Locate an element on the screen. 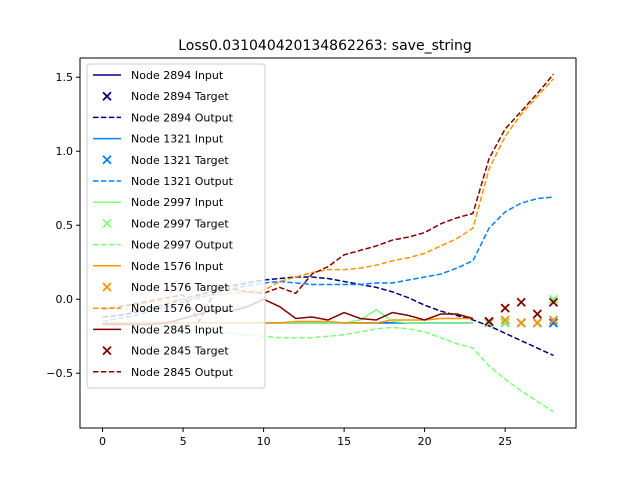 Image resolution: width=640 pixels, height=485 pixels. legend-entry: Node 2845 Output is located at coordinates (163, 372).